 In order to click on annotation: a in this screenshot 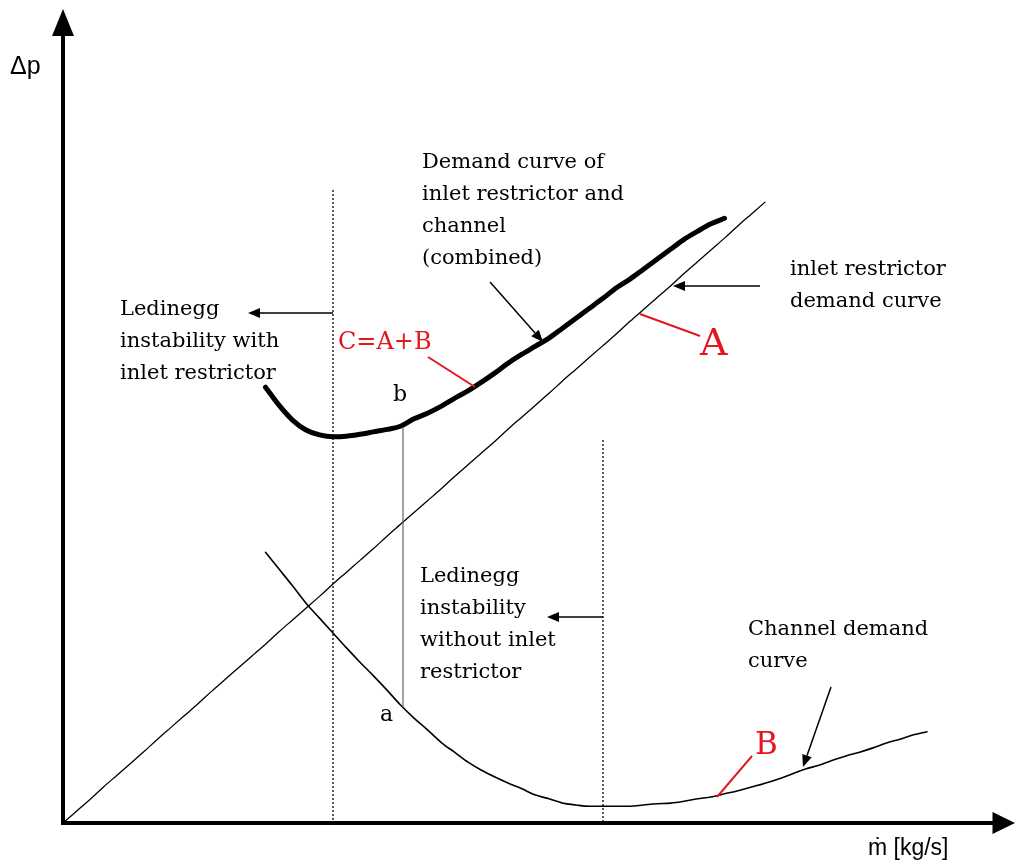, I will do `click(387, 713)`.